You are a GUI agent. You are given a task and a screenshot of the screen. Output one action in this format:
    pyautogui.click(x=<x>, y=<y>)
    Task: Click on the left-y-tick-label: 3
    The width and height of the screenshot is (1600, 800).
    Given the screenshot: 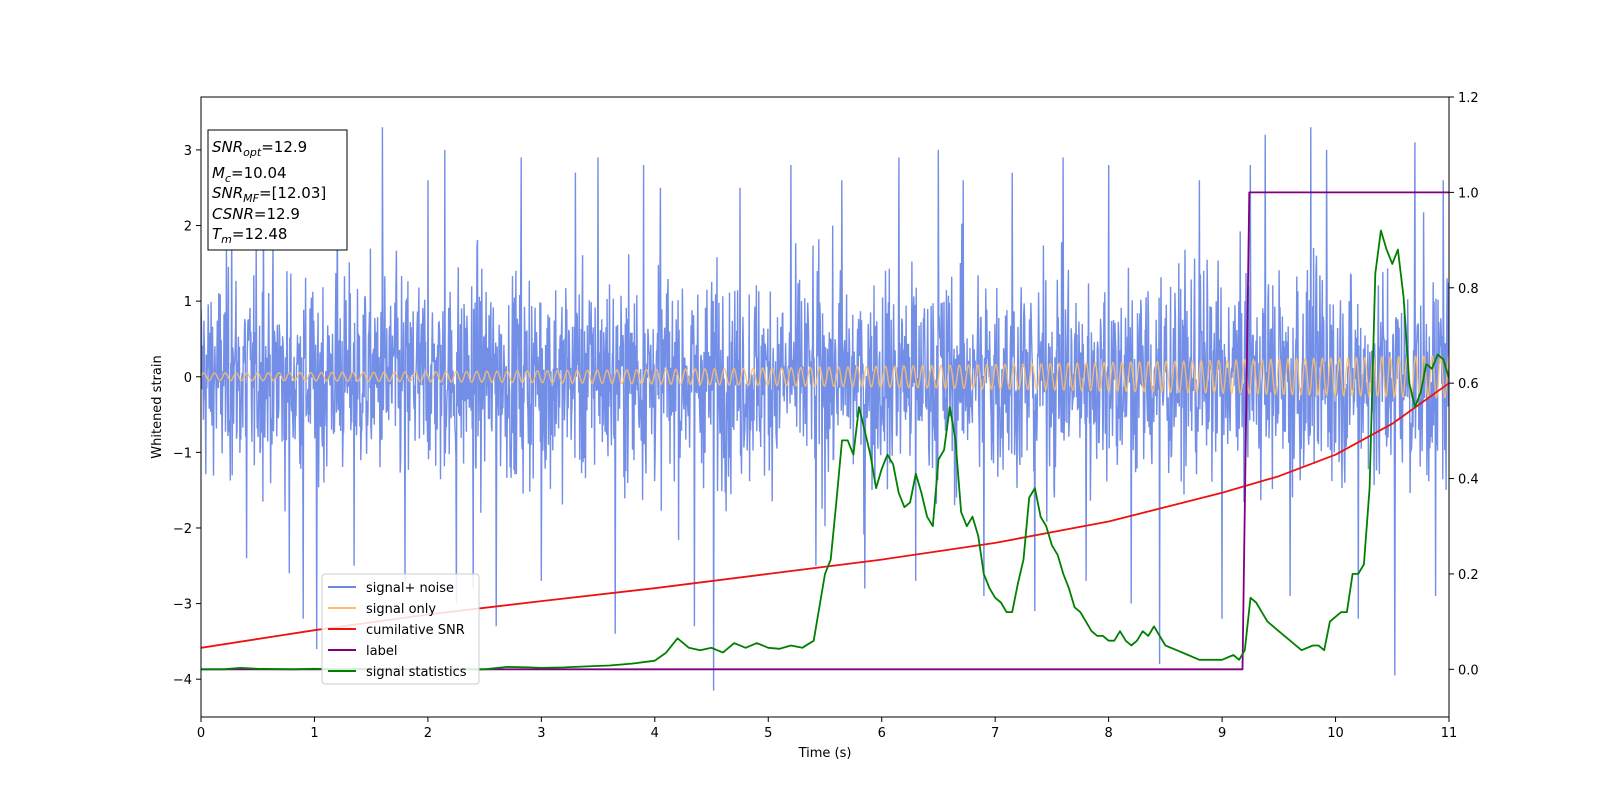 What is the action you would take?
    pyautogui.click(x=188, y=151)
    